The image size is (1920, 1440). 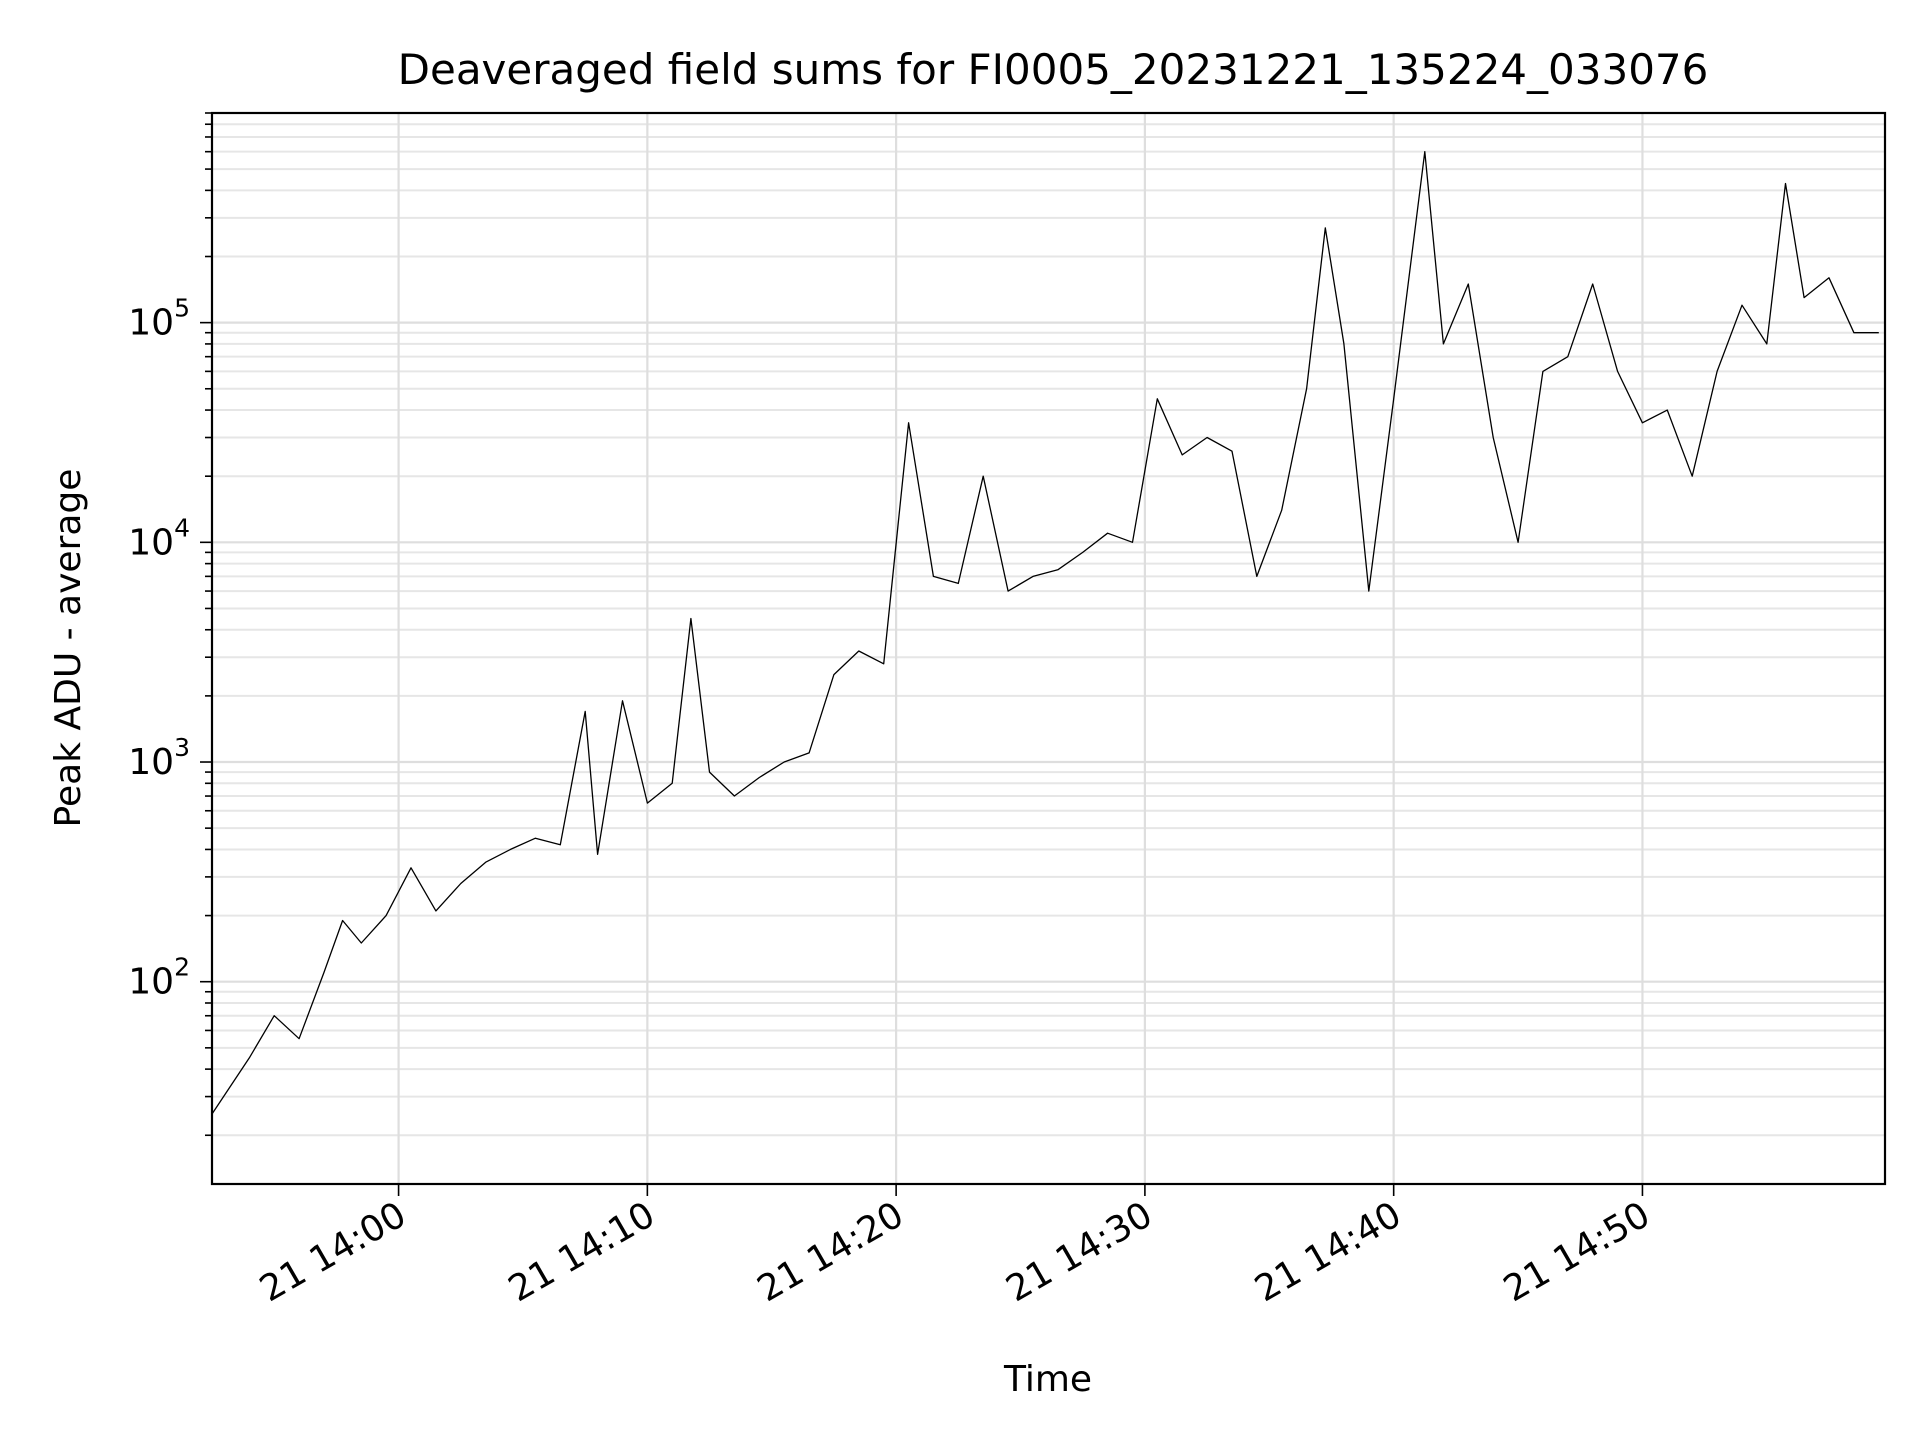 What do you see at coordinates (582, 1252) in the screenshot?
I see `x-tick-label: 21 14:10` at bounding box center [582, 1252].